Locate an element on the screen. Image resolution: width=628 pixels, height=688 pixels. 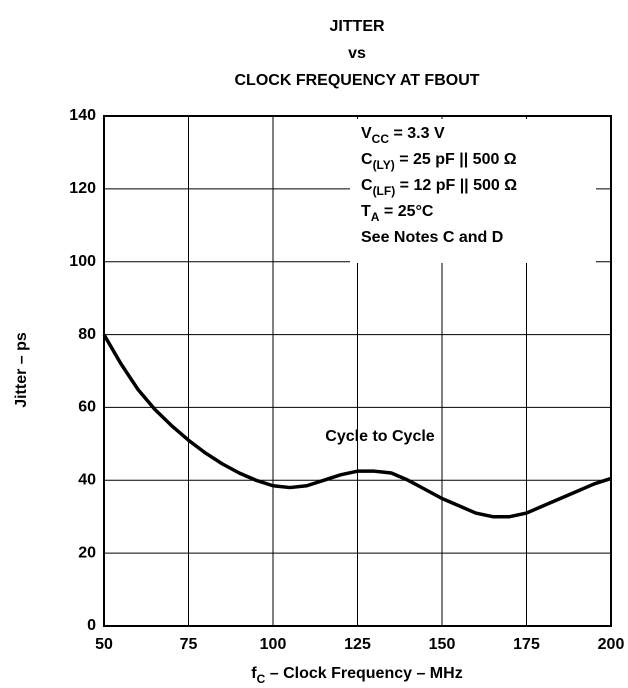
annotation-background is located at coordinates (473, 191).